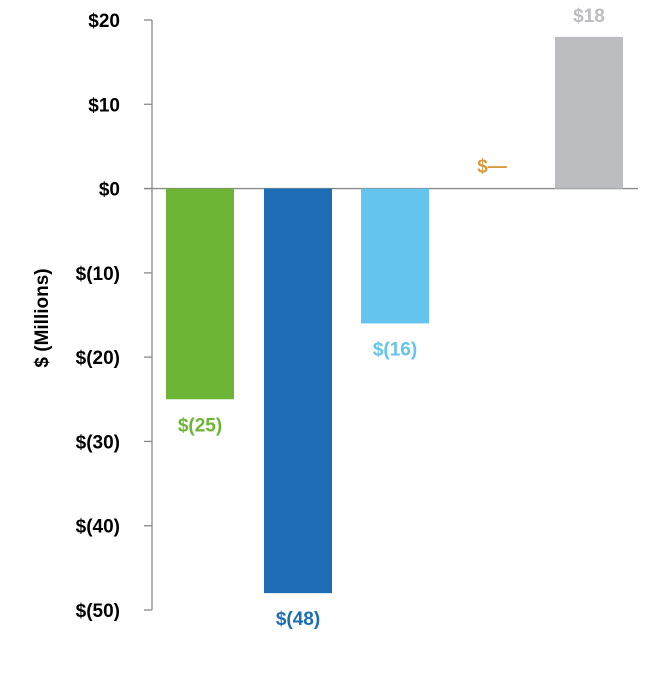  I want to click on y-axis-label: $ (Millions), so click(42, 317).